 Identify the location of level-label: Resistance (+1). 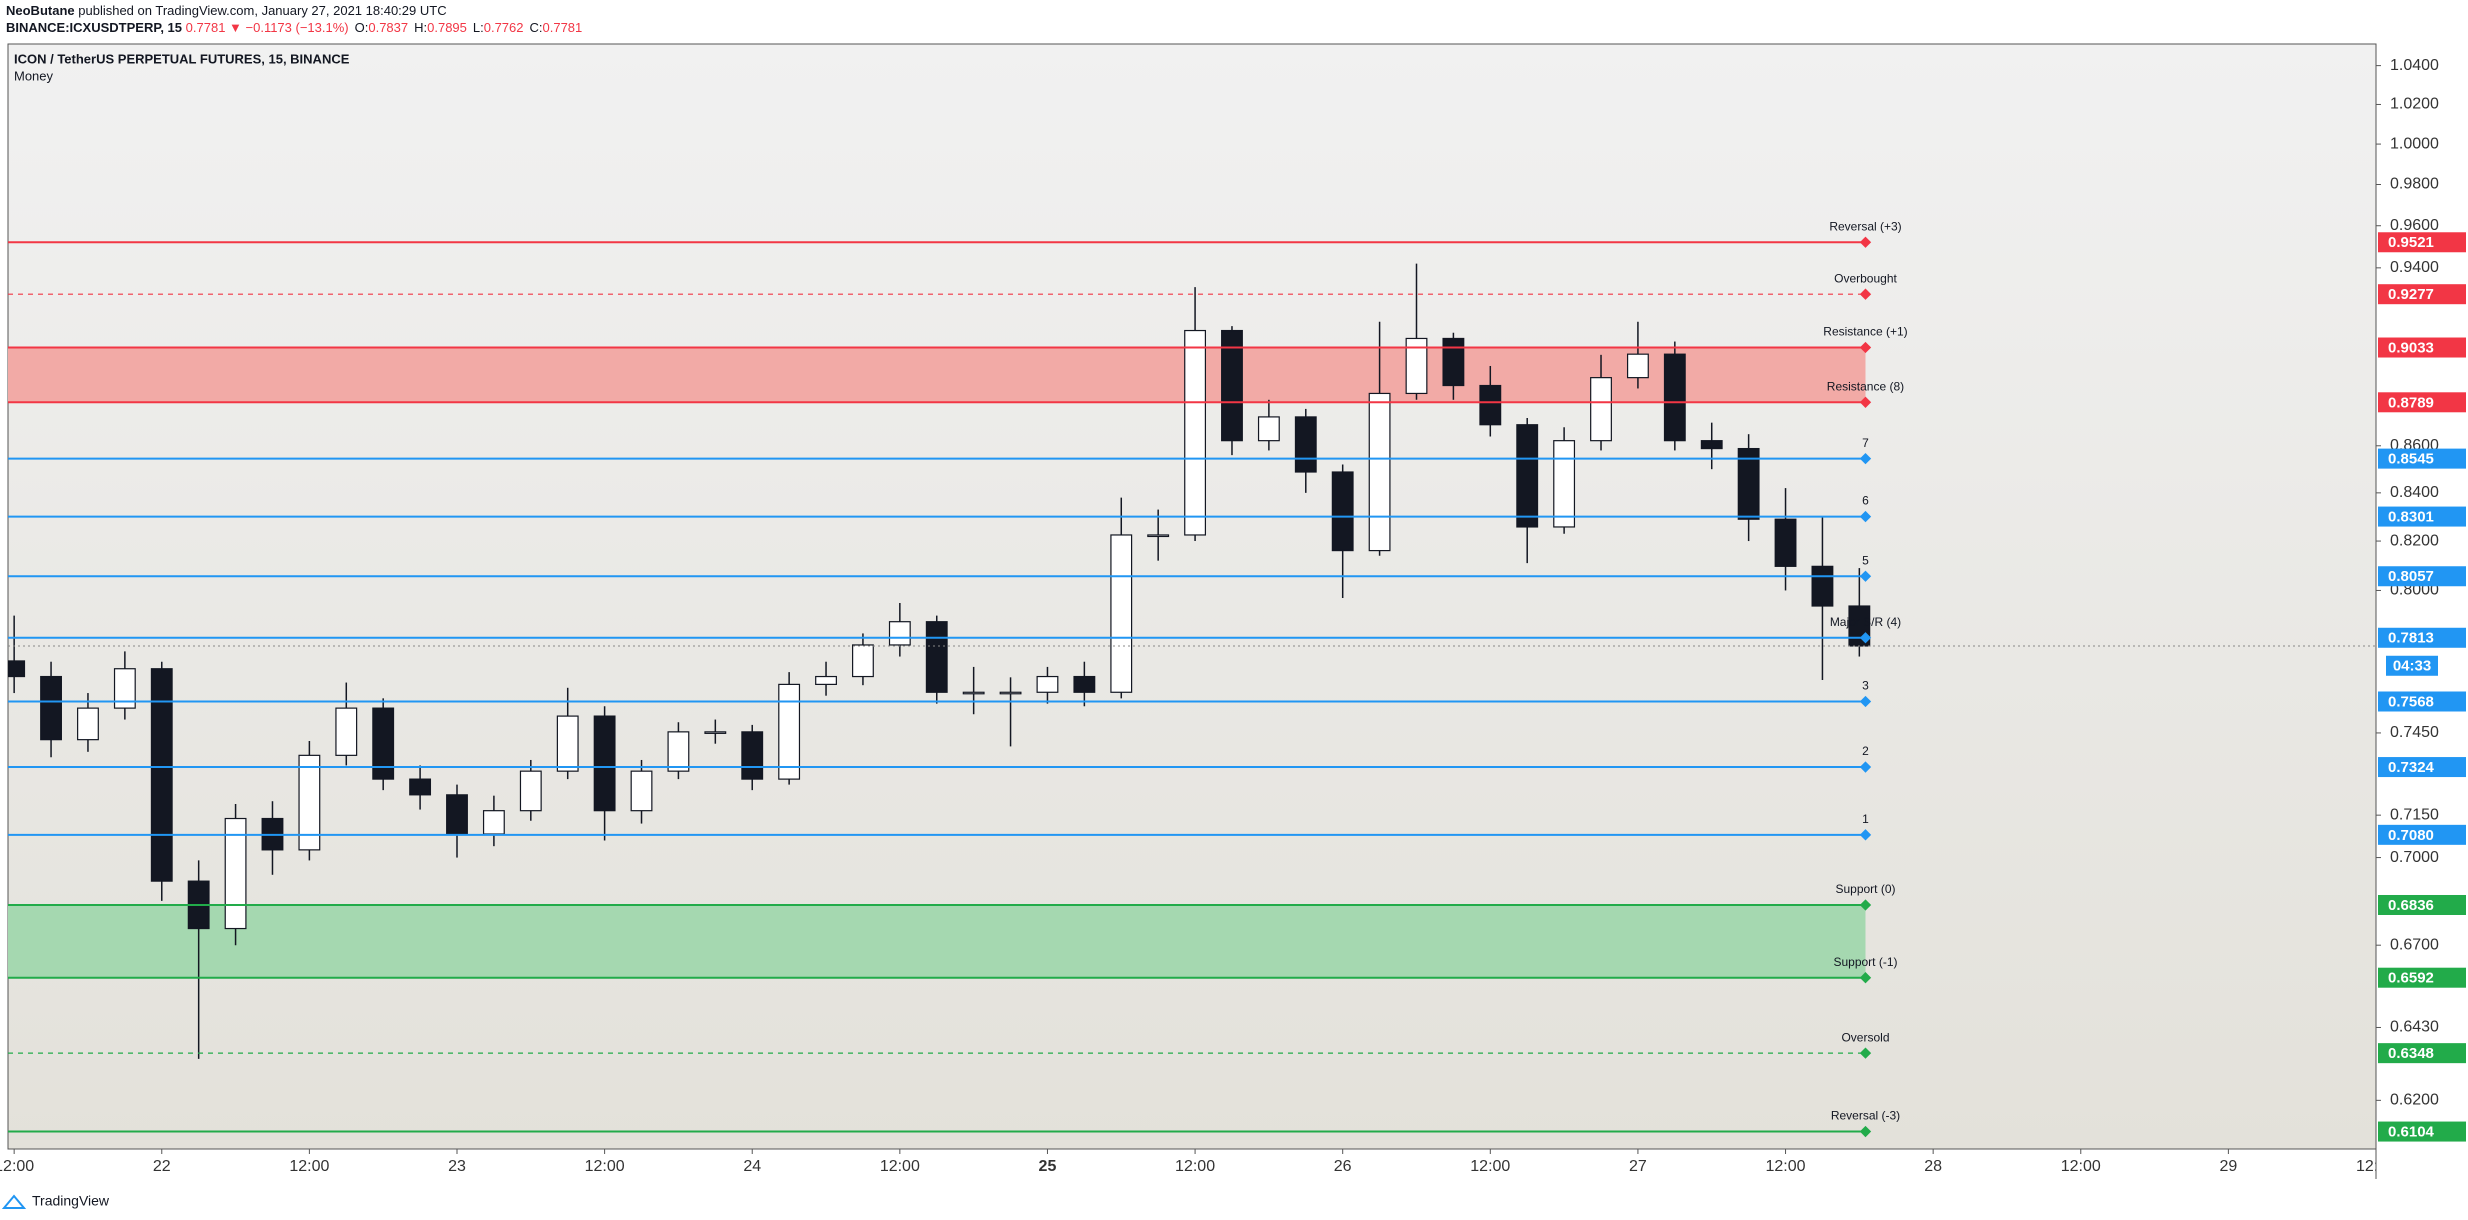
(1865, 332).